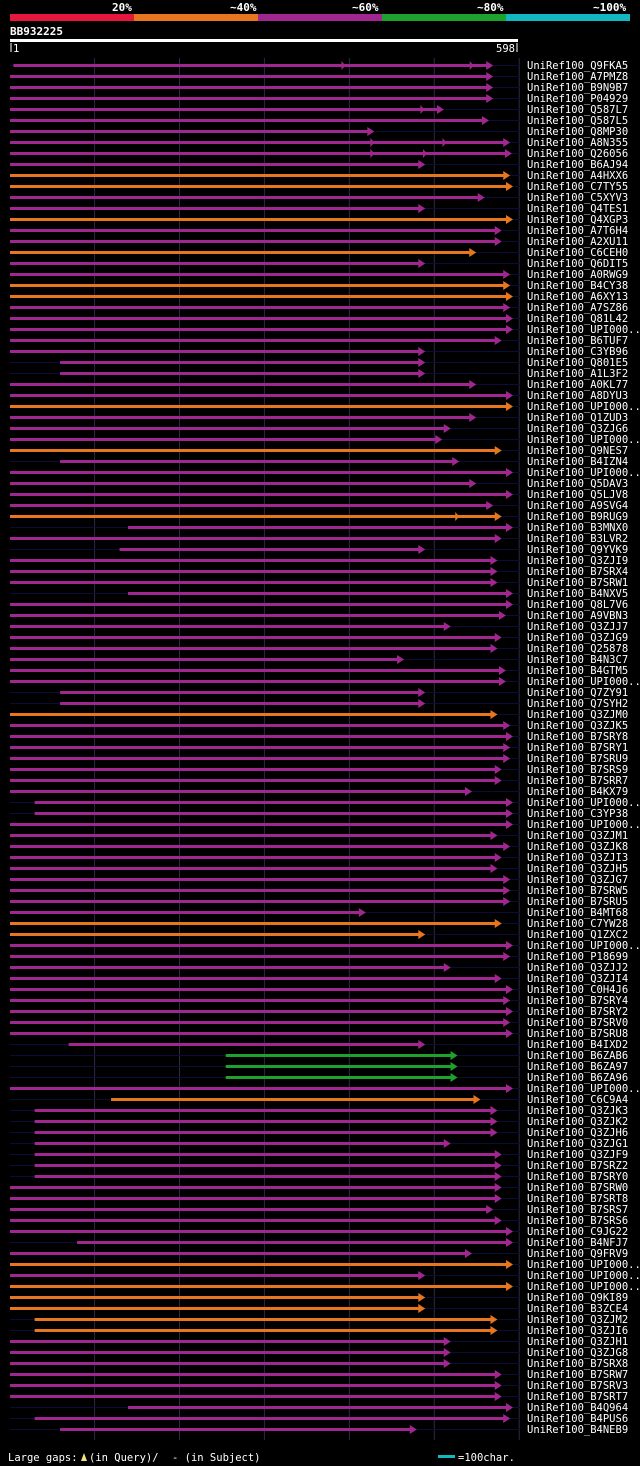  I want to click on hit-label: UniRef100_B7SRV0, so click(577, 1023).